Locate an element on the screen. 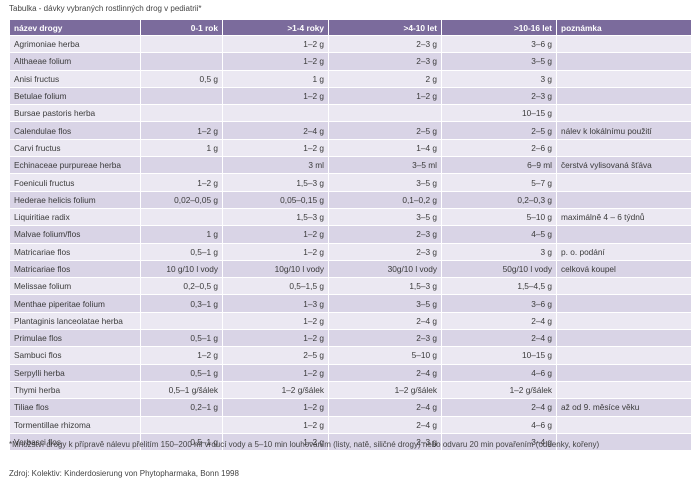 This screenshot has height=484, width=700. cell-note: nálev k lokálnímu použití is located at coordinates (624, 130).